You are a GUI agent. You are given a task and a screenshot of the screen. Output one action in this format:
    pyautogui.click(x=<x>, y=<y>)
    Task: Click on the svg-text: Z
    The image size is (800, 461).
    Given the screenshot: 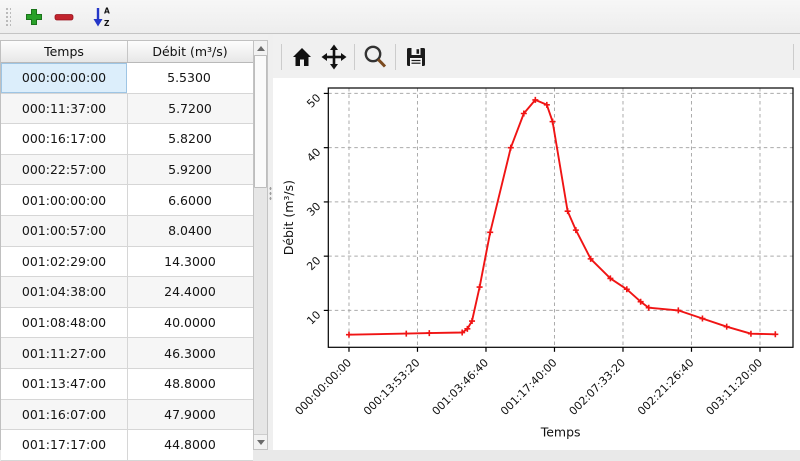 What is the action you would take?
    pyautogui.click(x=107, y=23)
    